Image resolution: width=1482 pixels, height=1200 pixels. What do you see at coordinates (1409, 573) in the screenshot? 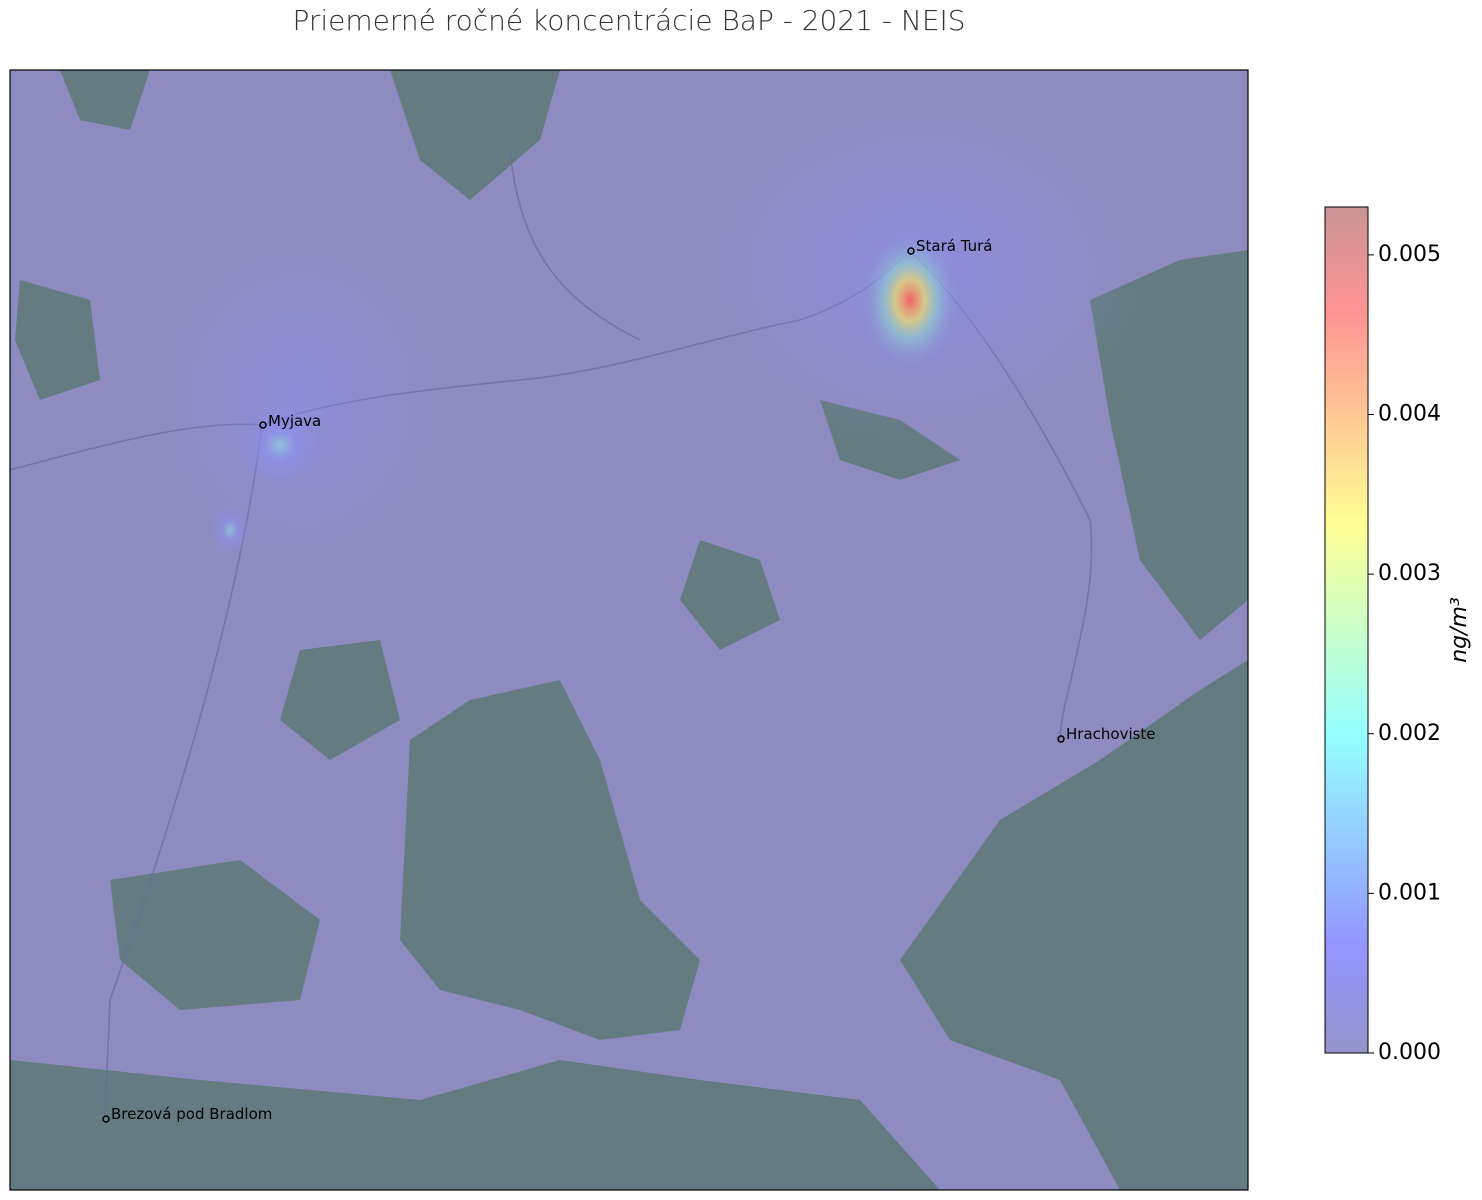
I see `tick-label: 0.003` at bounding box center [1409, 573].